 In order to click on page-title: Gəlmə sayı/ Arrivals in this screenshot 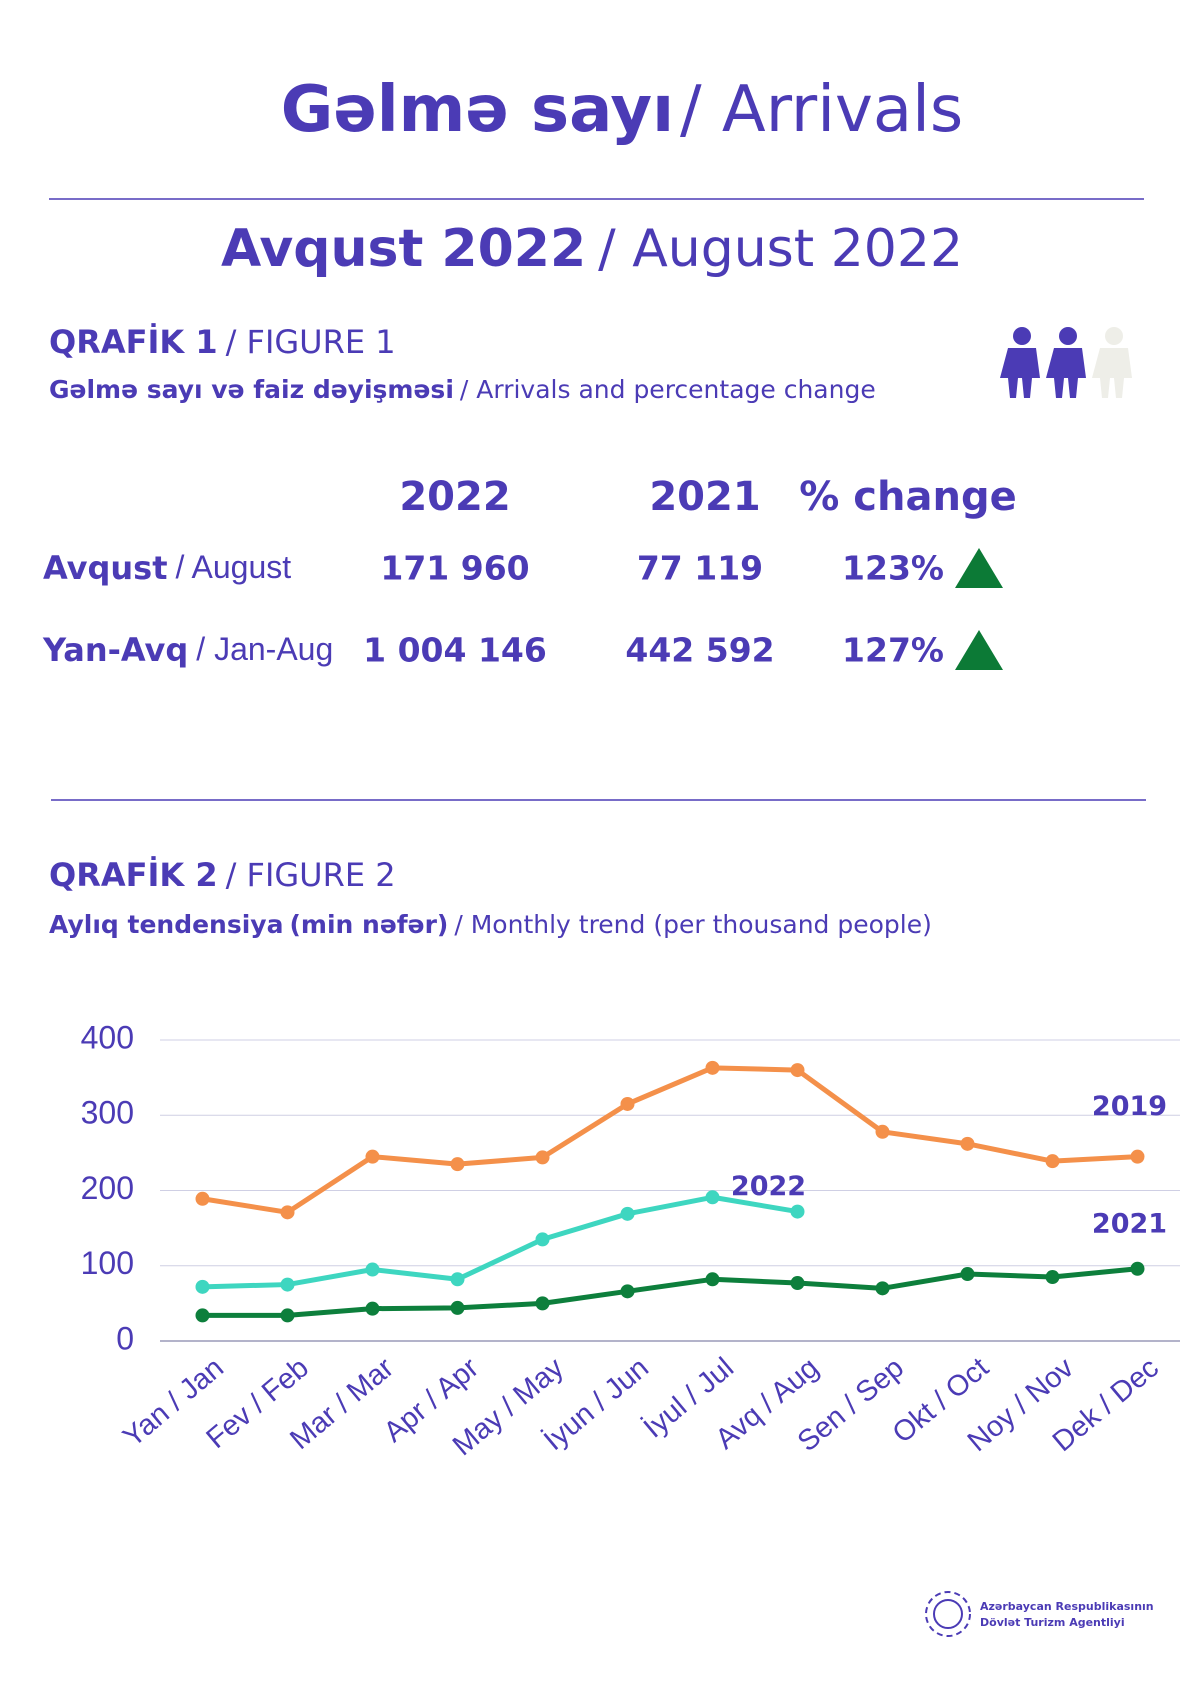, I will do `click(622, 110)`.